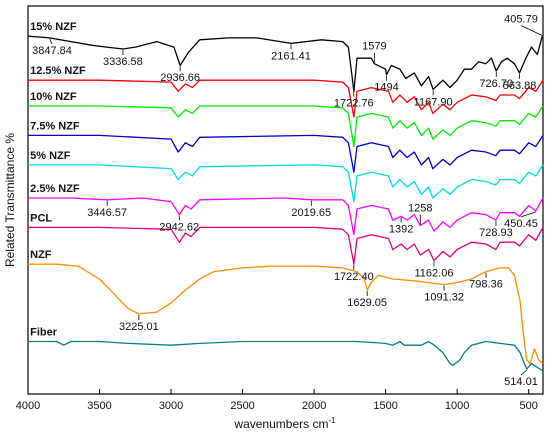  I want to click on series-label-7-5-nzf: 7.5% NZF, so click(55, 126).